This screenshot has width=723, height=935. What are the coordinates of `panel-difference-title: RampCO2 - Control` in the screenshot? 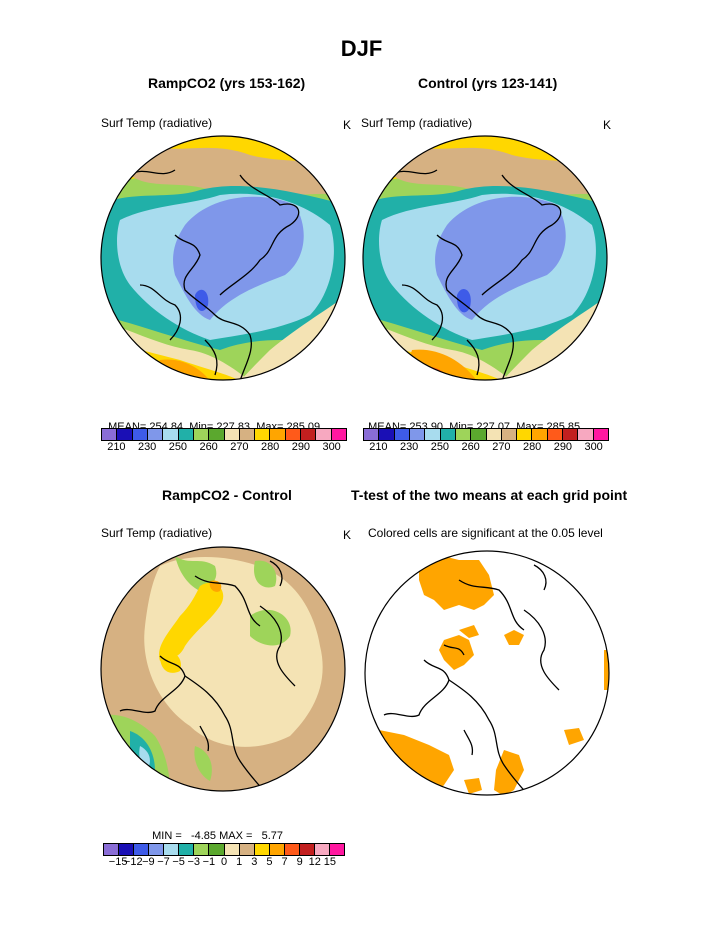 It's located at (227, 495).